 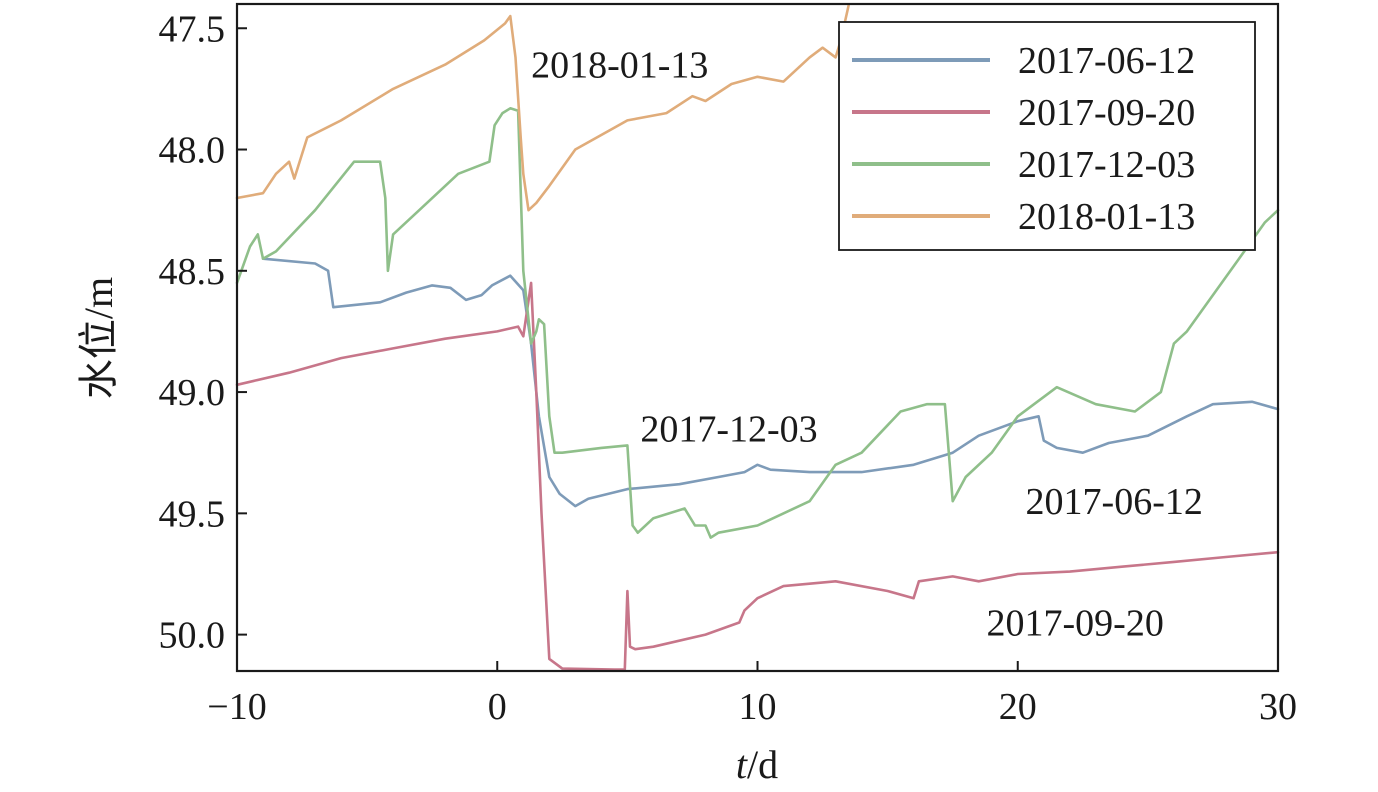 I want to click on annotation-label: 2017-09-20, so click(x=1075, y=623).